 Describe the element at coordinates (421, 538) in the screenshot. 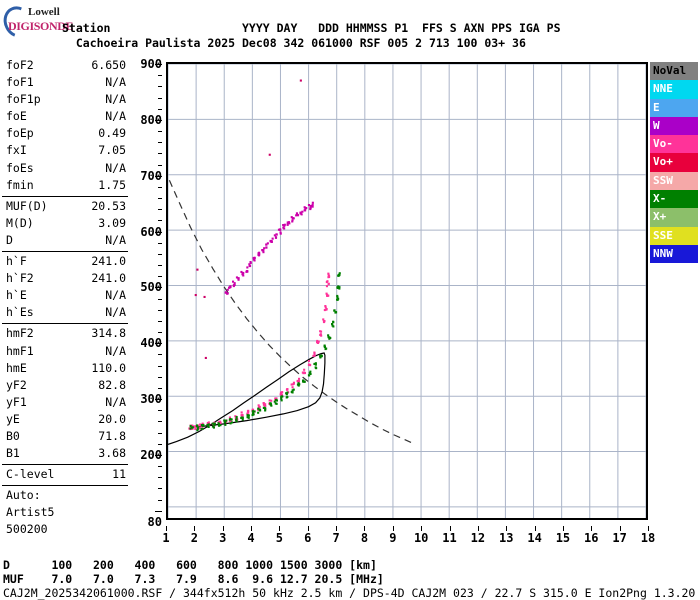

I see `x-axis-tick-label: 10` at that location.